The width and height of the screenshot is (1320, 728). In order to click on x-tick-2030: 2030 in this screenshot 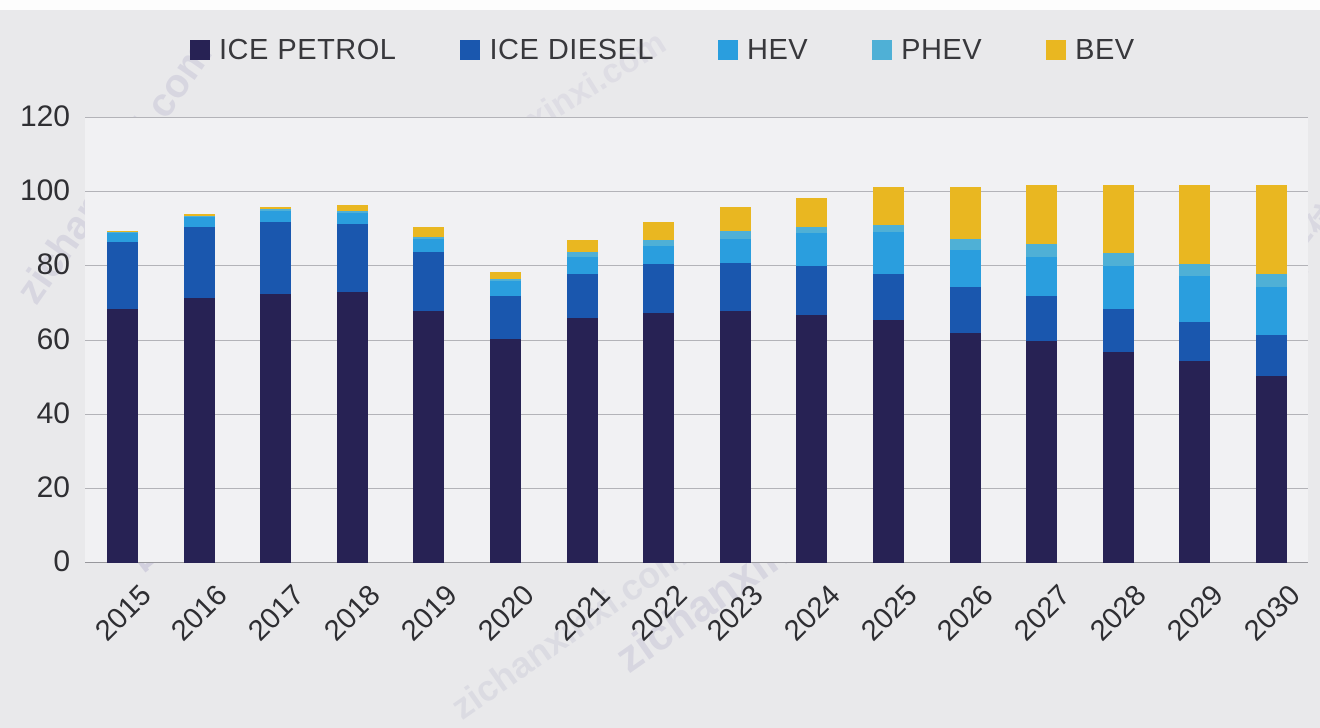, I will do `click(1272, 613)`.